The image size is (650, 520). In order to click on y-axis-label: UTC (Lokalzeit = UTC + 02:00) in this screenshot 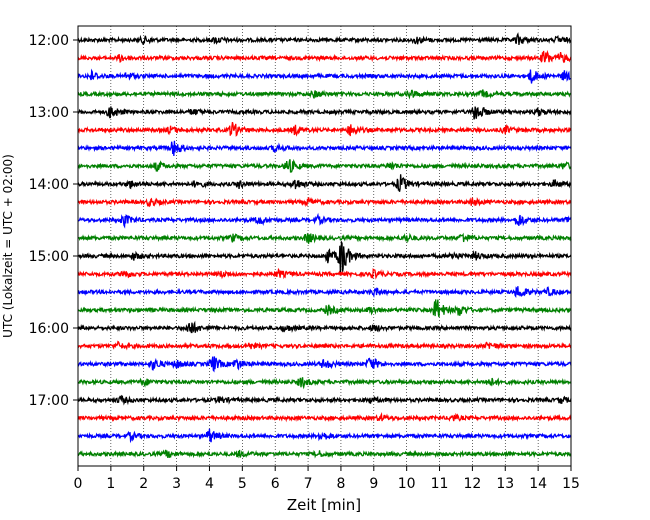, I will do `click(8, 246)`.